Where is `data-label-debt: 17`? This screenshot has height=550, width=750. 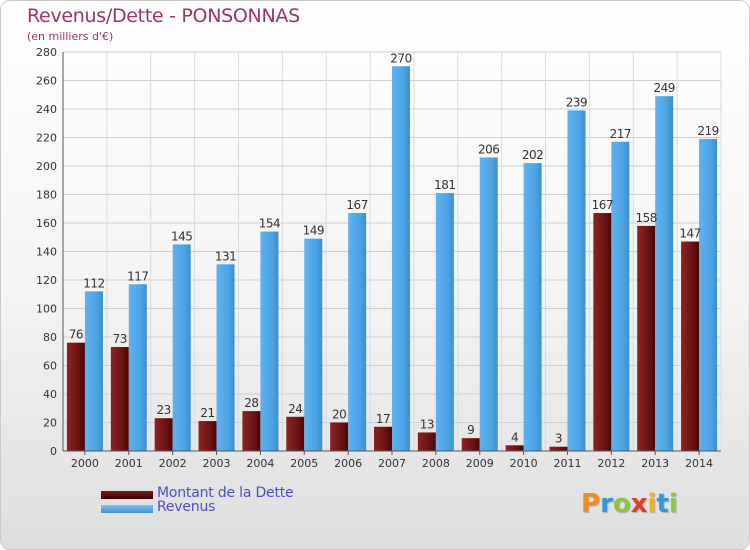 data-label-debt: 17 is located at coordinates (383, 419).